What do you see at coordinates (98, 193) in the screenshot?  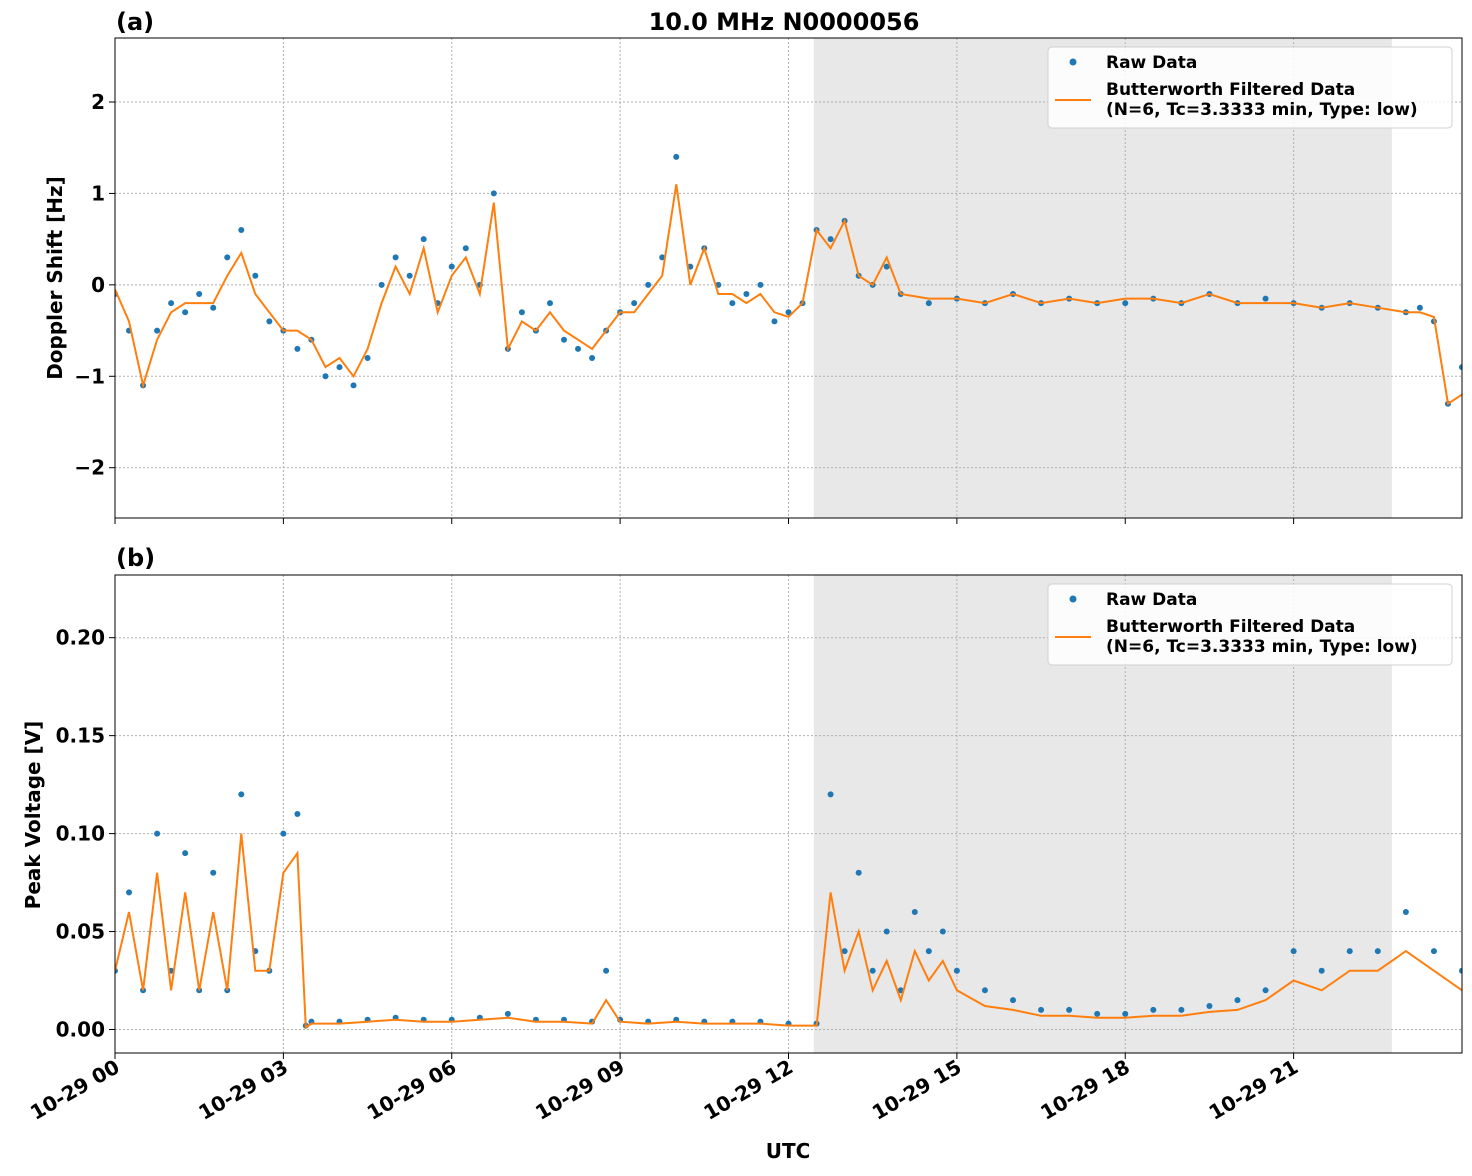 I see `y-tick-label-a-3: 1` at bounding box center [98, 193].